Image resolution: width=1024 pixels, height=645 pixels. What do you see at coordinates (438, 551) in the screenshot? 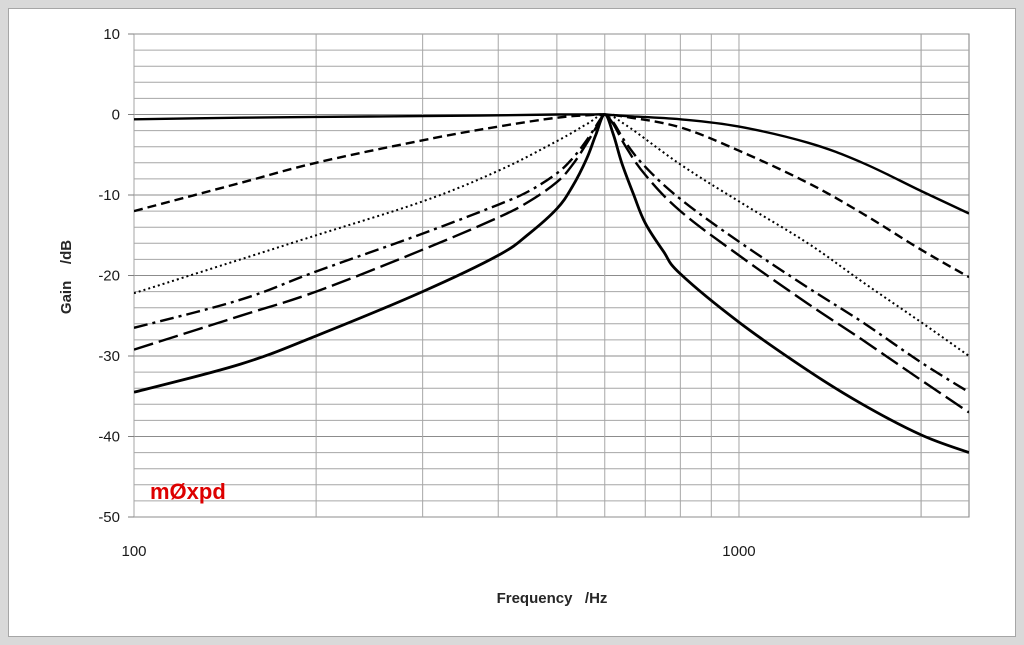
I see `x-tick-labels: 100 1000` at bounding box center [438, 551].